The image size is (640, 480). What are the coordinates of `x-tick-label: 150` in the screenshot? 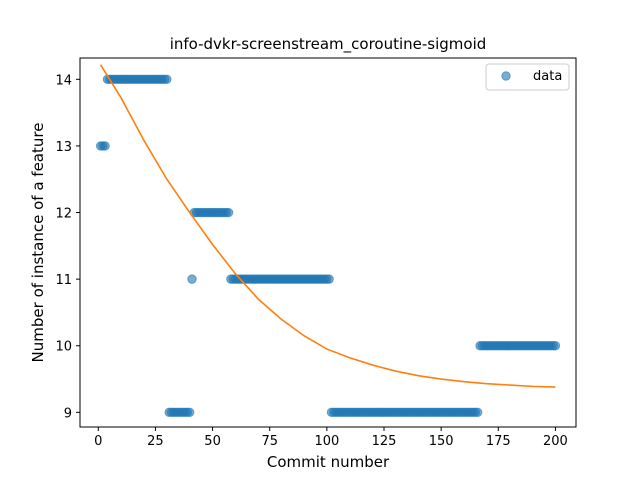 It's located at (441, 441).